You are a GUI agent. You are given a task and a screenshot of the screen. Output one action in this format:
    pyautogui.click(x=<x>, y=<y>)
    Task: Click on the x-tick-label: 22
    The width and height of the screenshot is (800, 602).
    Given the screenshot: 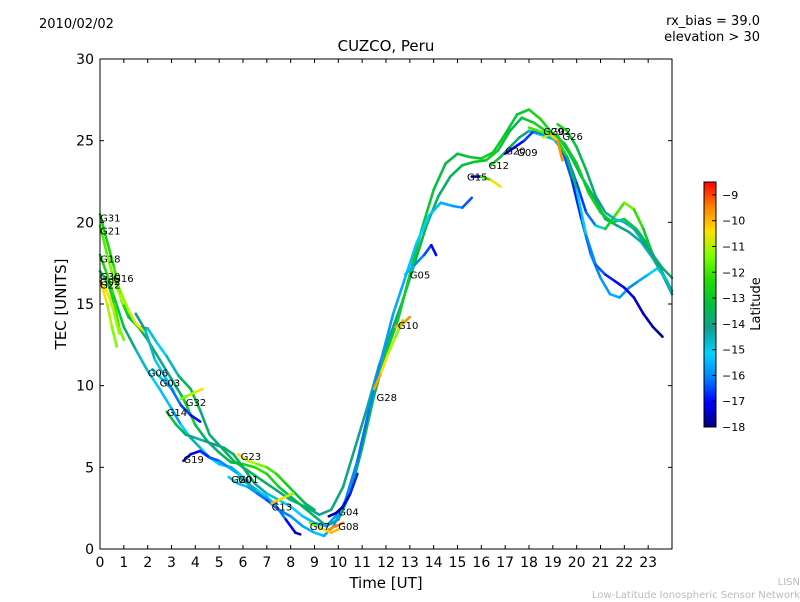 What is the action you would take?
    pyautogui.click(x=624, y=563)
    